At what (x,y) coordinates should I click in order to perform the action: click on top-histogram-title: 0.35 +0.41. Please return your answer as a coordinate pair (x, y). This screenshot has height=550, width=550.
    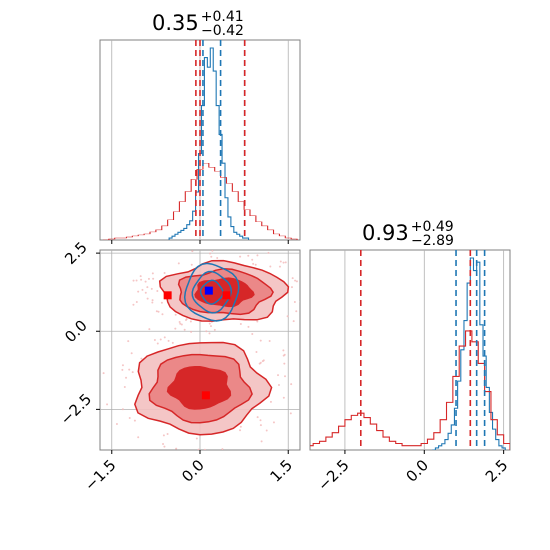
    Looking at the image, I should click on (198, 22).